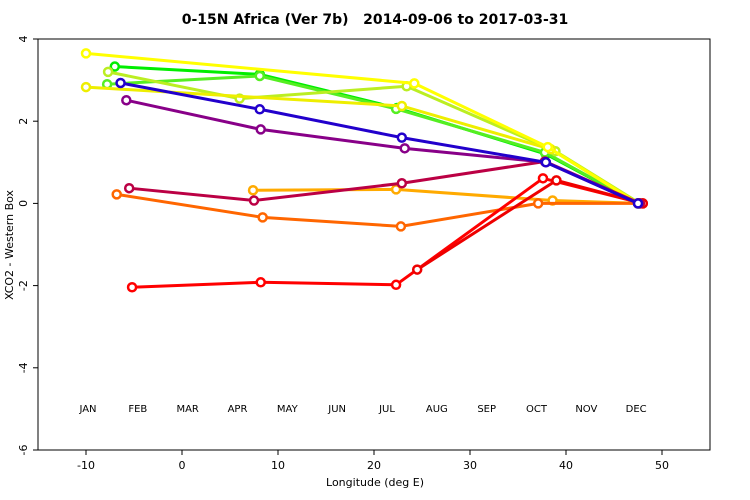 The width and height of the screenshot is (750, 500). I want to click on legend-label: AUG, so click(437, 409).